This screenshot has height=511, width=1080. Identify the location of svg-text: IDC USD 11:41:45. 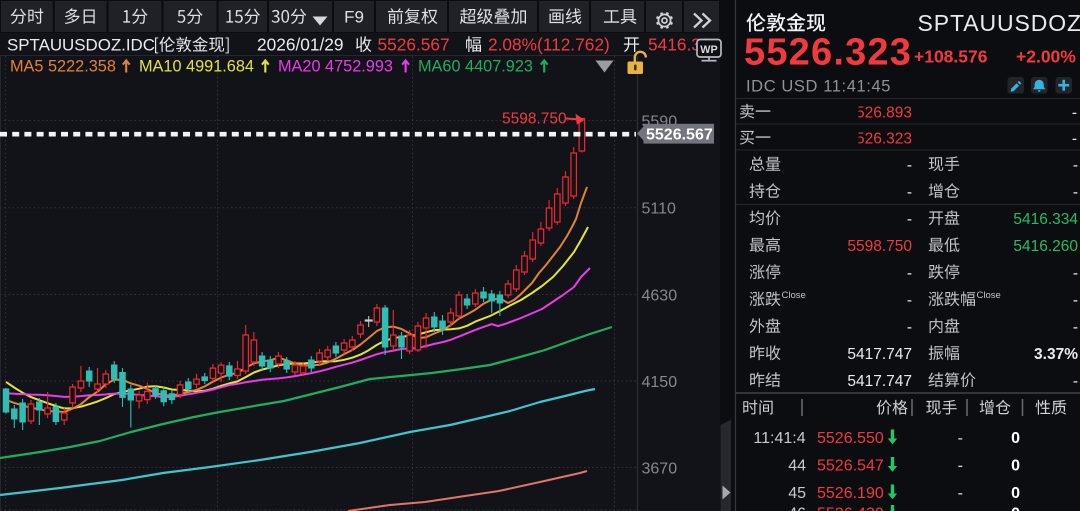
(818, 87).